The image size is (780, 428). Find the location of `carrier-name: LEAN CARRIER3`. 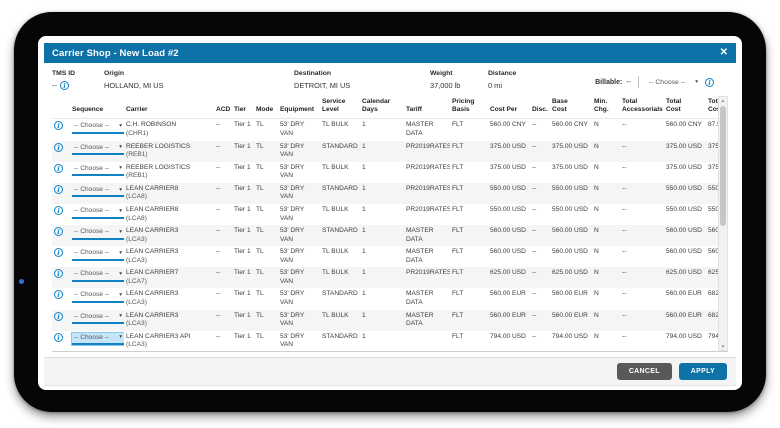

carrier-name: LEAN CARRIER3 is located at coordinates (152, 252).